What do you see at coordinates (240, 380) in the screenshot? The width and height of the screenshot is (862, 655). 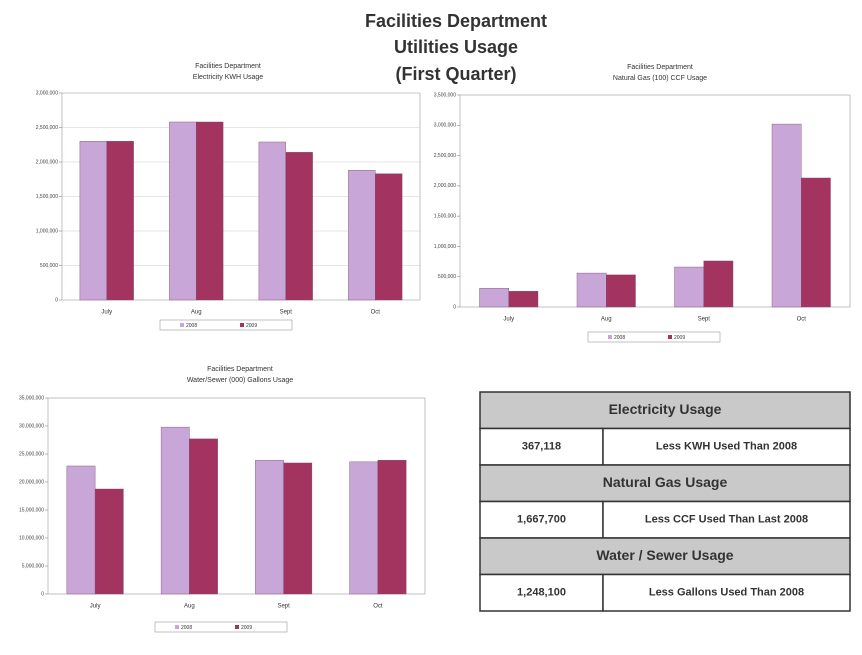 I see `chart-title: Water/Sewer (000) Gallons Usage` at bounding box center [240, 380].